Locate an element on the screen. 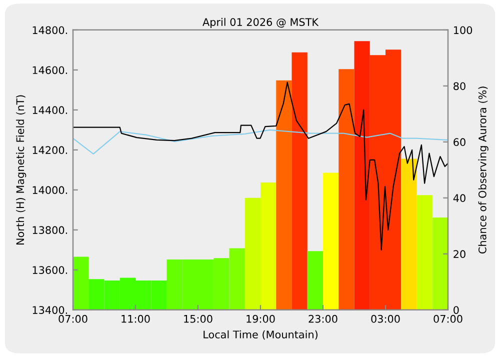  y-tick-label: 14600. is located at coordinates (50, 70).